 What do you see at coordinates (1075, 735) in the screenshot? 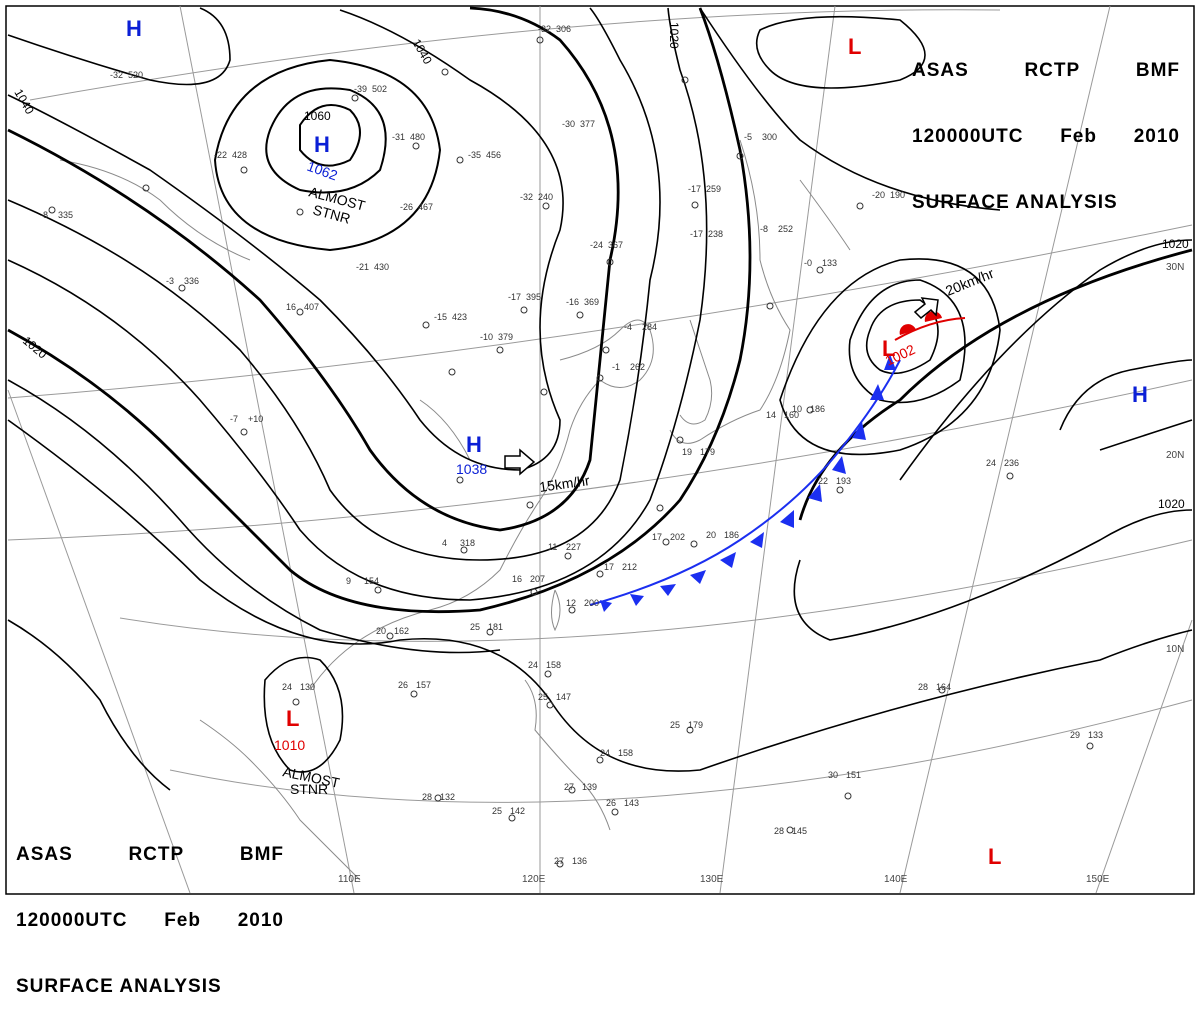
I see `station-temperature: 29` at bounding box center [1075, 735].